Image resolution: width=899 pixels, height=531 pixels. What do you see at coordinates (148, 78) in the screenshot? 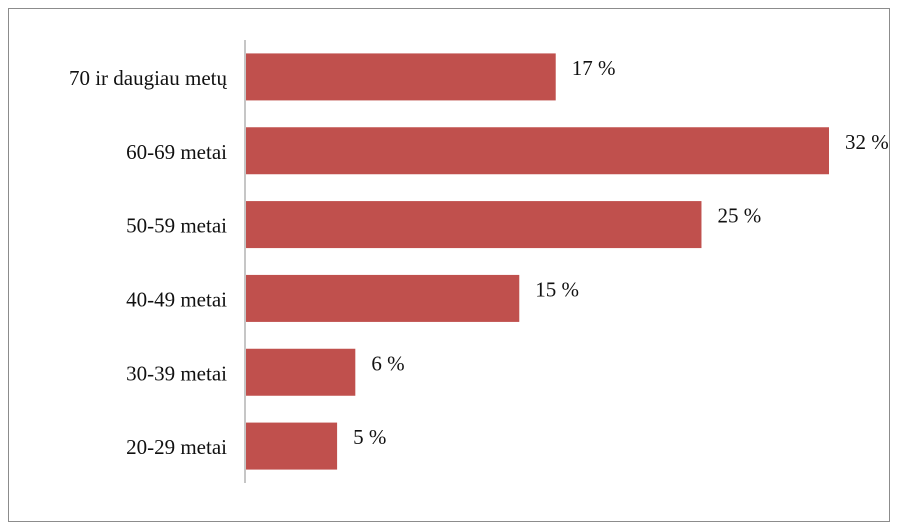
I see `category-label: 70 ir daugiau metų` at bounding box center [148, 78].